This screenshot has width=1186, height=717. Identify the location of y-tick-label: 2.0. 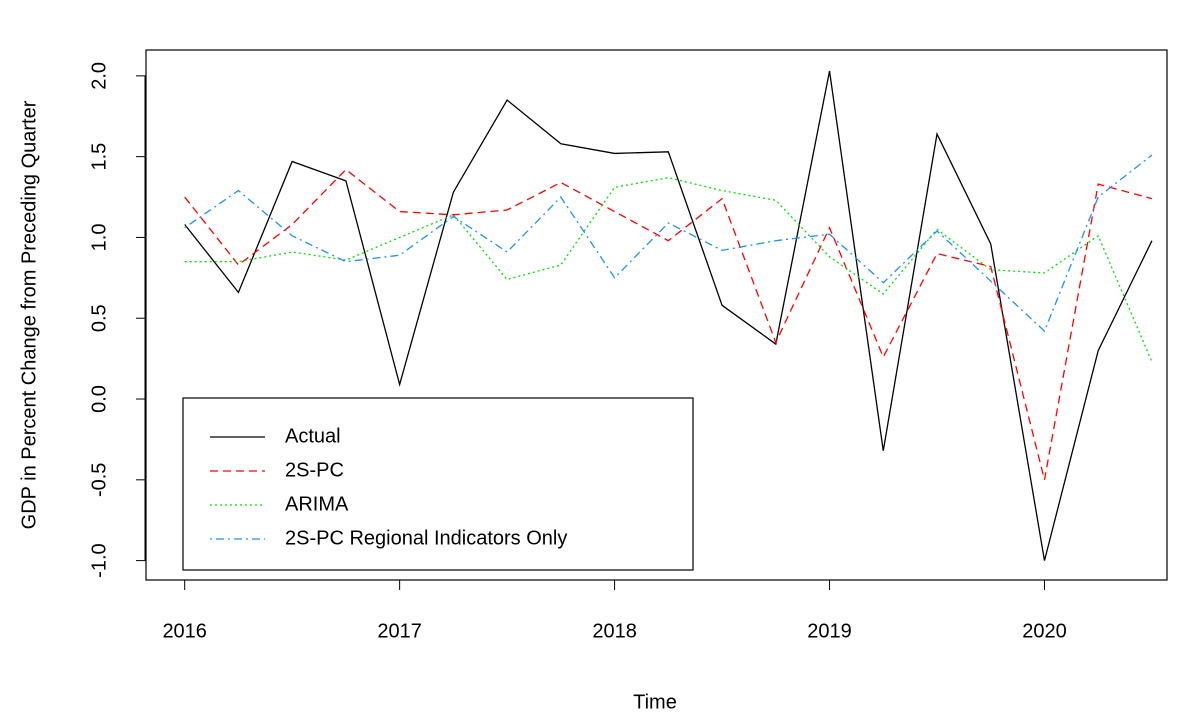
(99, 76).